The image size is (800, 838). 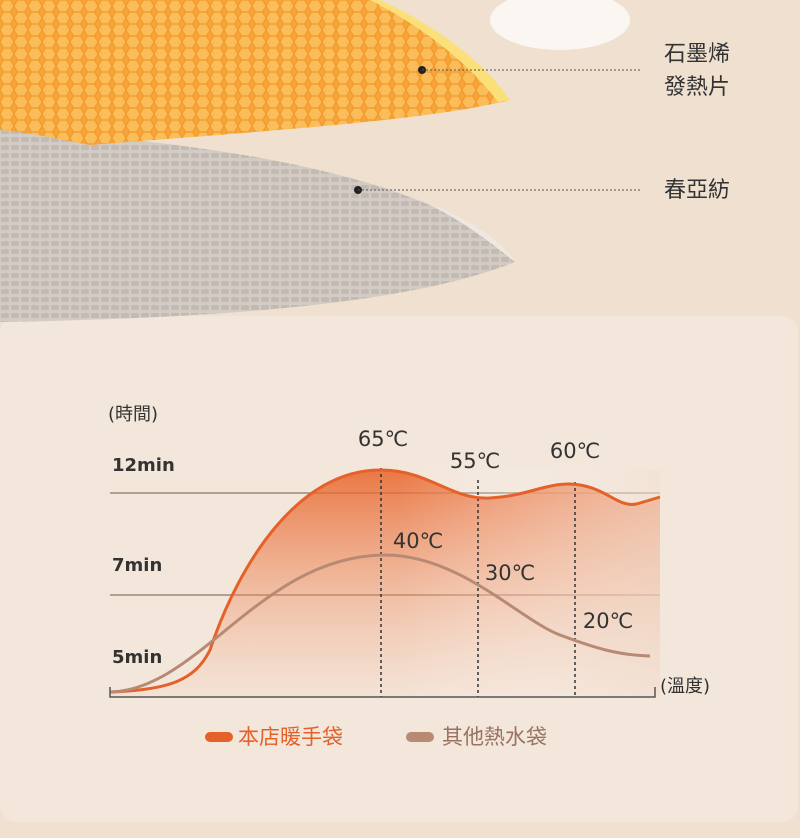 What do you see at coordinates (440, 51) in the screenshot?
I see `graphene-edge` at bounding box center [440, 51].